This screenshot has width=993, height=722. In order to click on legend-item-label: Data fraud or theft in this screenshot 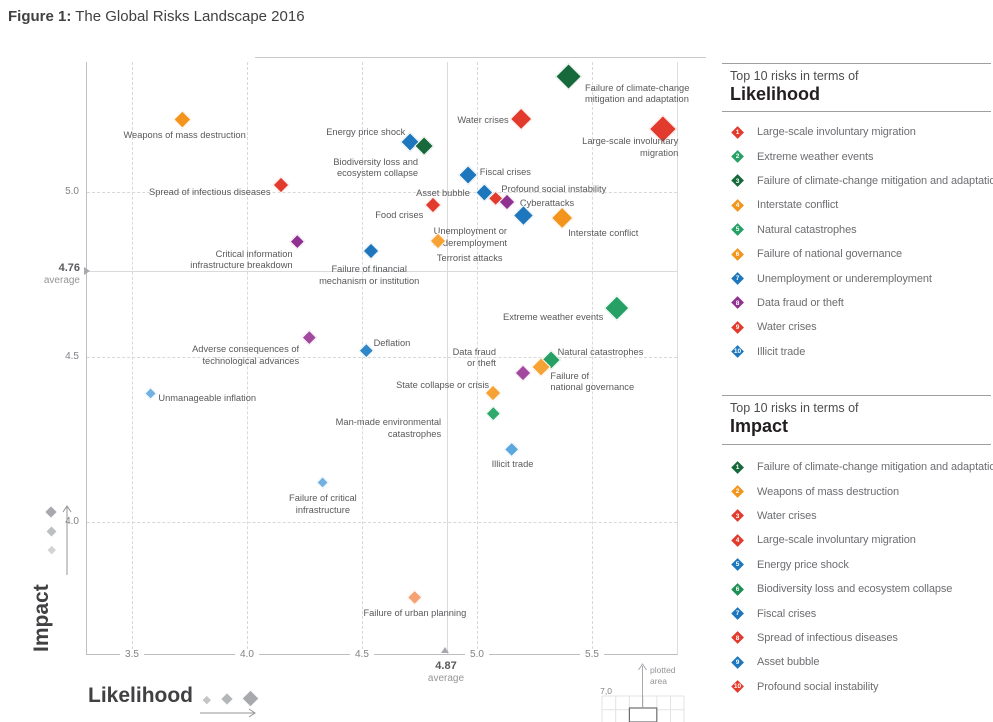, I will do `click(800, 302)`.